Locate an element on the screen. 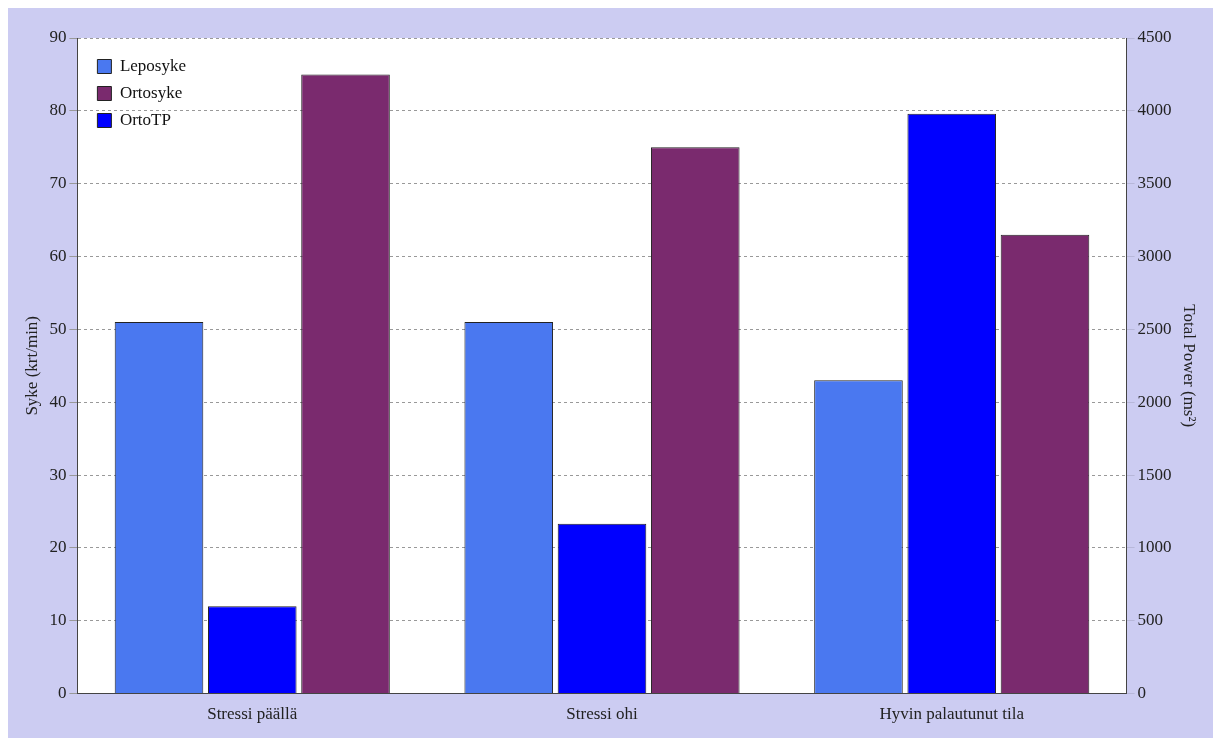 This screenshot has width=1221, height=746. y-tick-label: 60 is located at coordinates (58, 255).